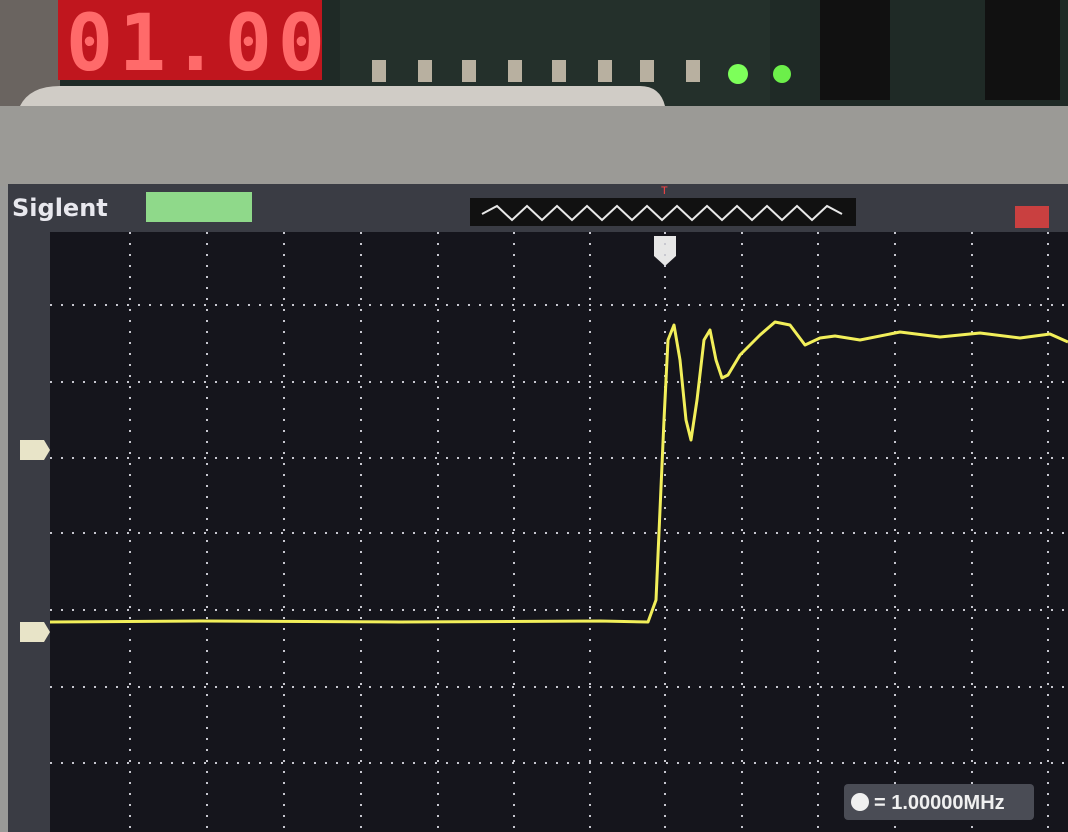 Image resolution: width=1068 pixels, height=832 pixels. Describe the element at coordinates (534, 146) in the screenshot. I see `bezel` at that location.